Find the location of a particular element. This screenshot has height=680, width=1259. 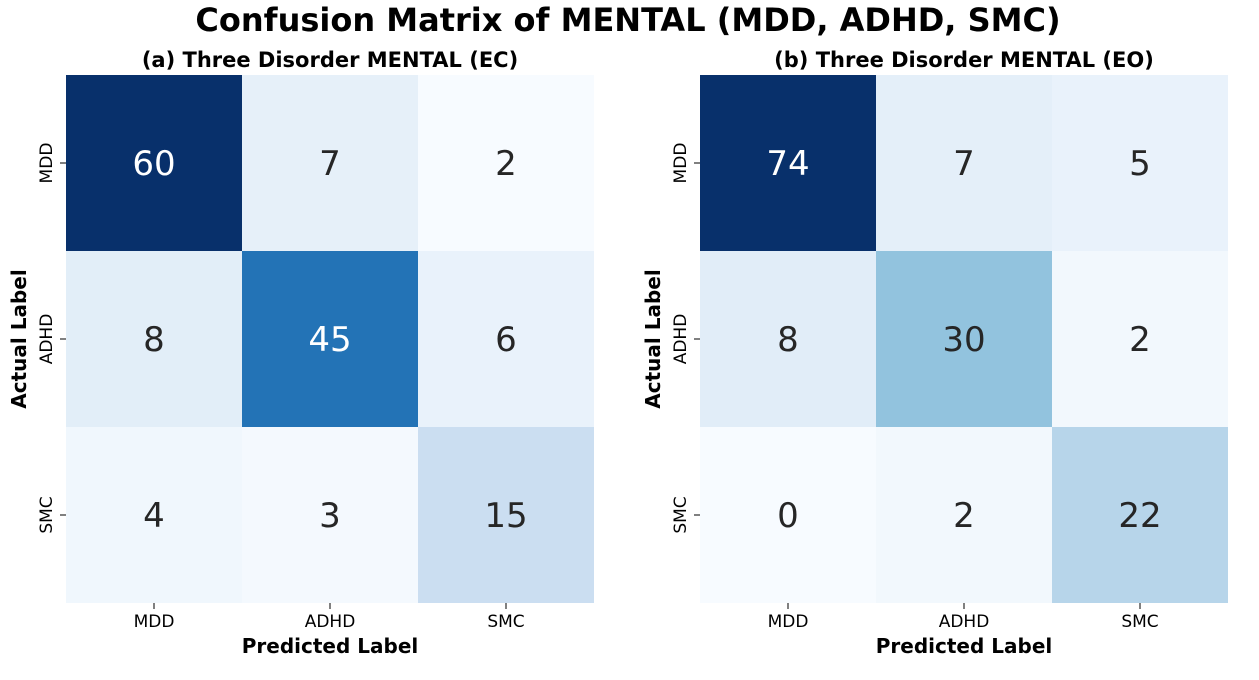

cell-value-label: 3 is located at coordinates (330, 516).